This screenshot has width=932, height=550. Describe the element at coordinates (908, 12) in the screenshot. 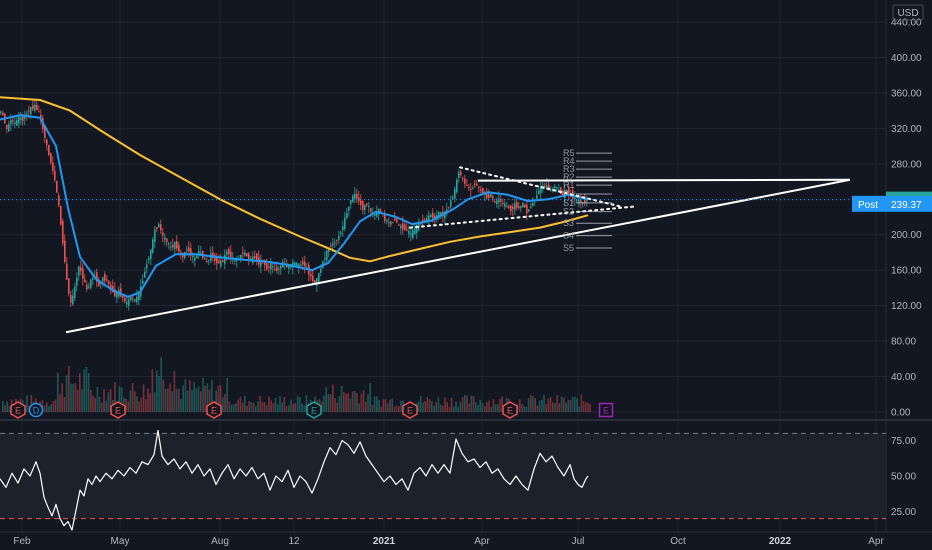

I see `currency-button: USD` at that location.